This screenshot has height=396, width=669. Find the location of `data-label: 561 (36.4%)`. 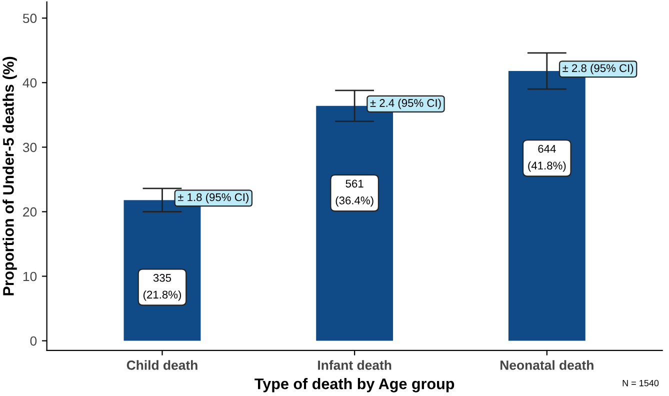

data-label: 561 (36.4%) is located at coordinates (355, 193).